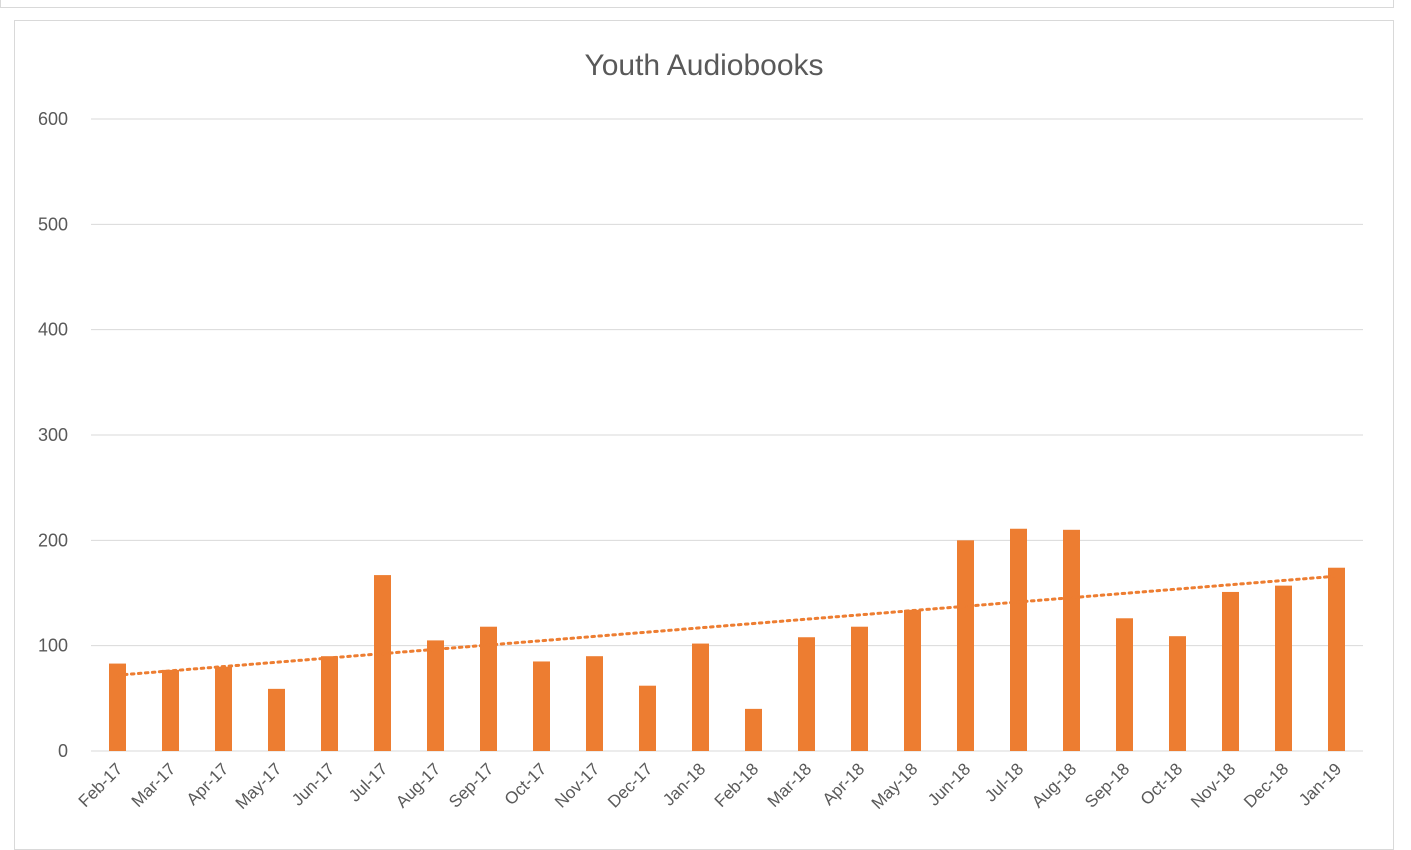 The image size is (1411, 850). I want to click on x-tick-label: Nov-18, so click(1213, 785).